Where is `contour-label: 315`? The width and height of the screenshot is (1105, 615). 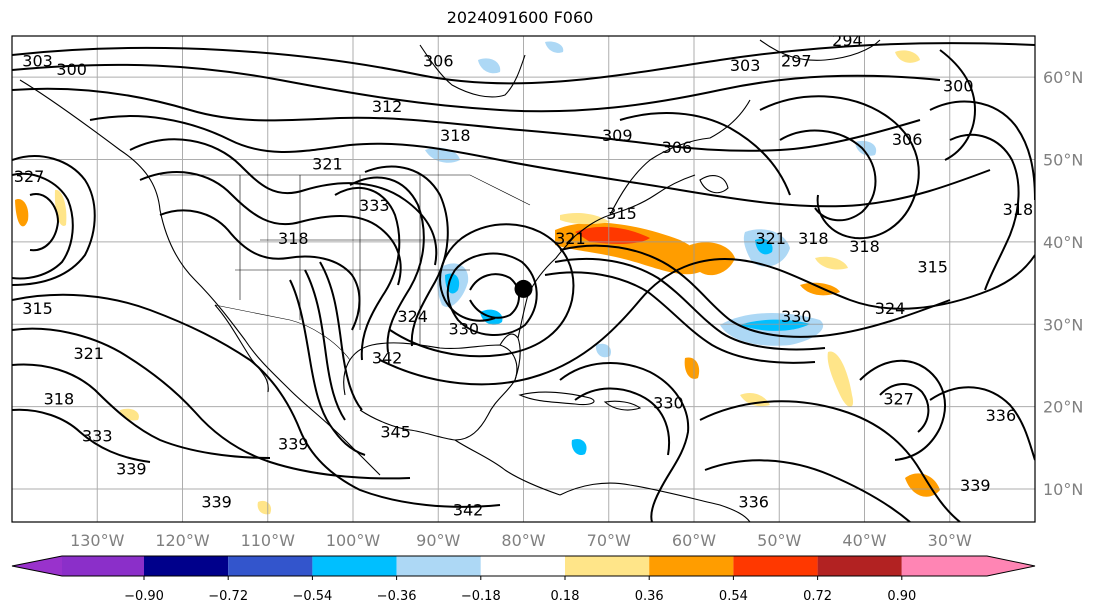 contour-label: 315 is located at coordinates (932, 267).